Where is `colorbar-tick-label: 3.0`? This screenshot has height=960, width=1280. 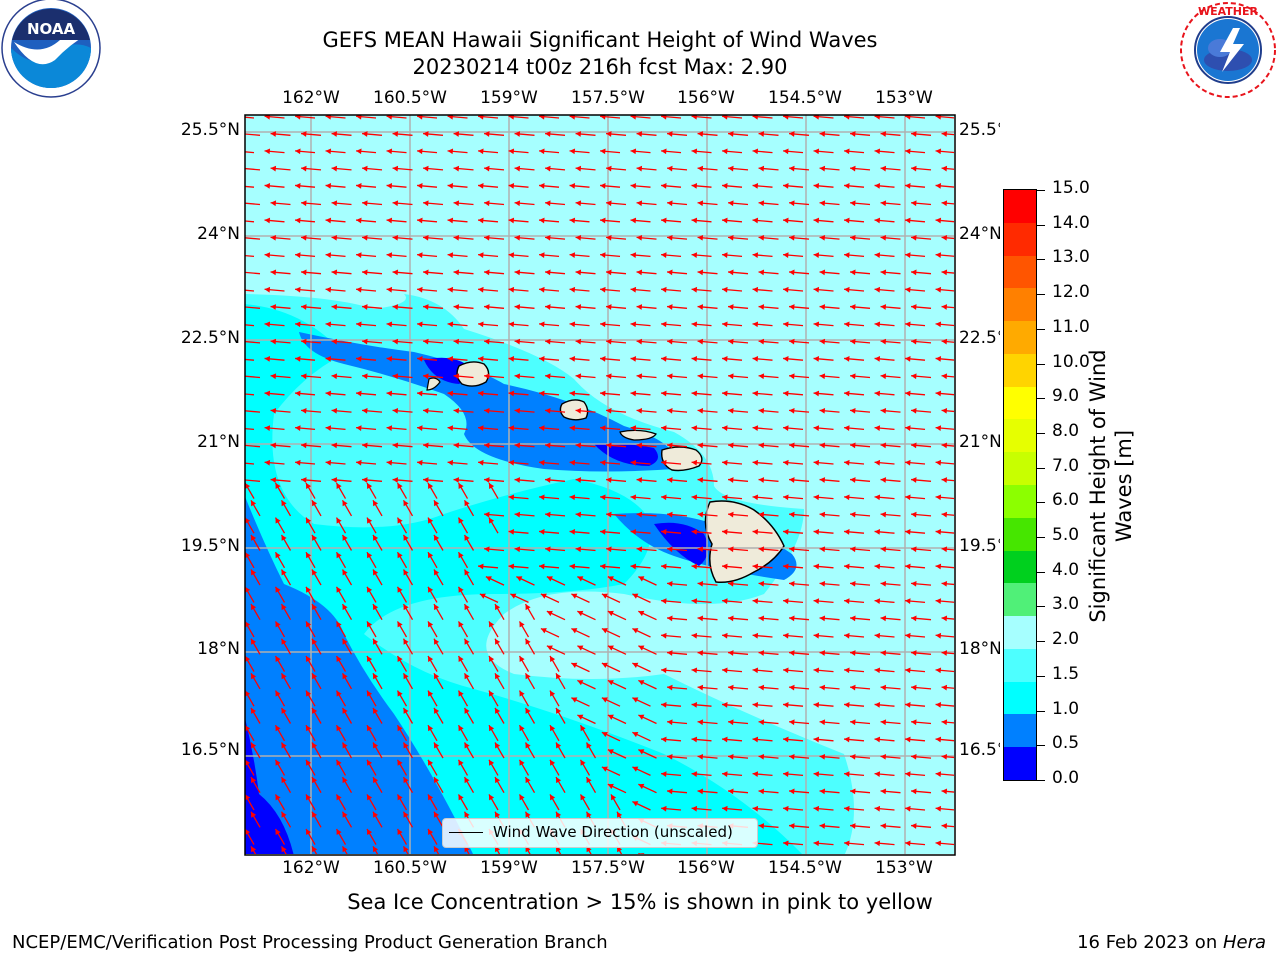 colorbar-tick-label: 3.0 is located at coordinates (1066, 604).